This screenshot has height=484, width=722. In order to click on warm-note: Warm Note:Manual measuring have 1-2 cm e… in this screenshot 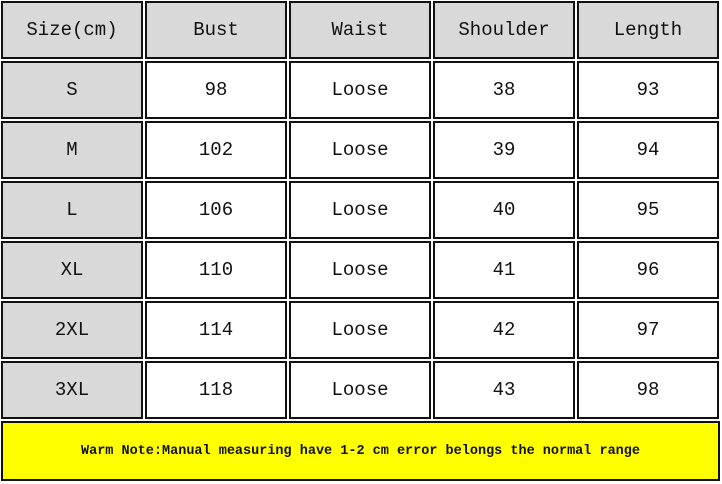, I will do `click(360, 451)`.